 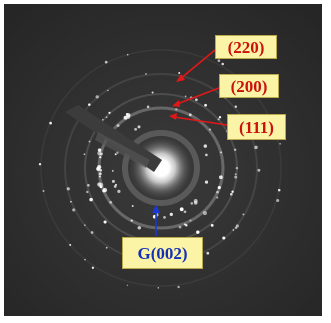 I want to click on arrow-g002, so click(x=156, y=220).